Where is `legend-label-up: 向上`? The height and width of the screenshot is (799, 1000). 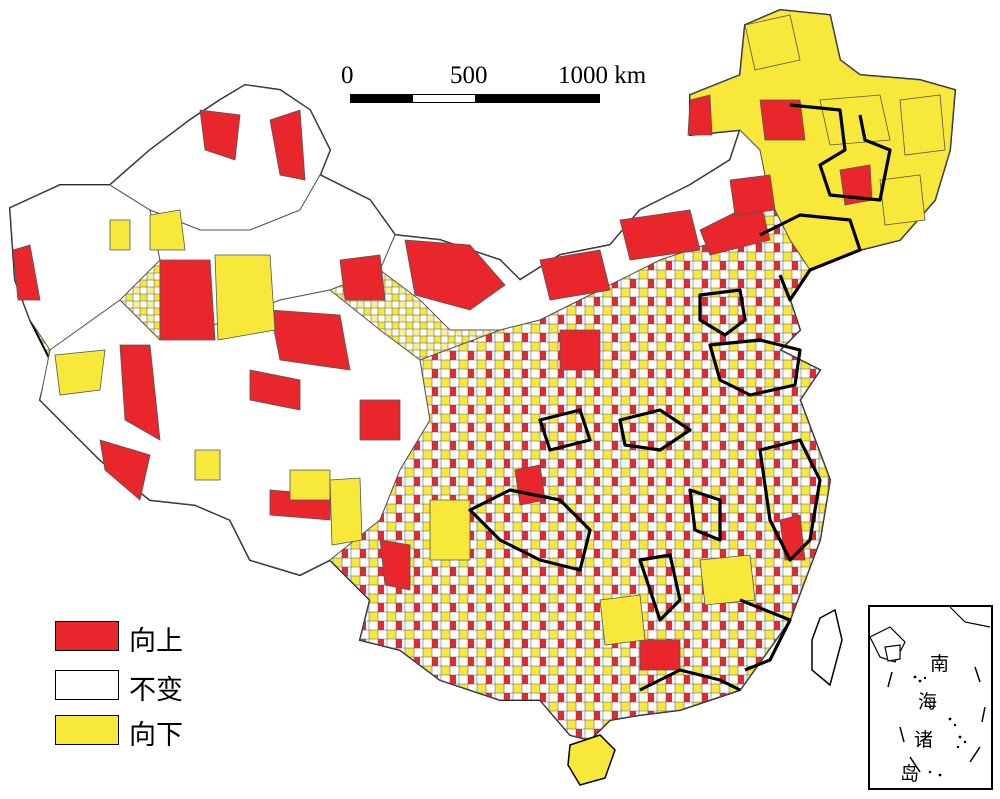 legend-label-up: 向上 is located at coordinates (156, 641).